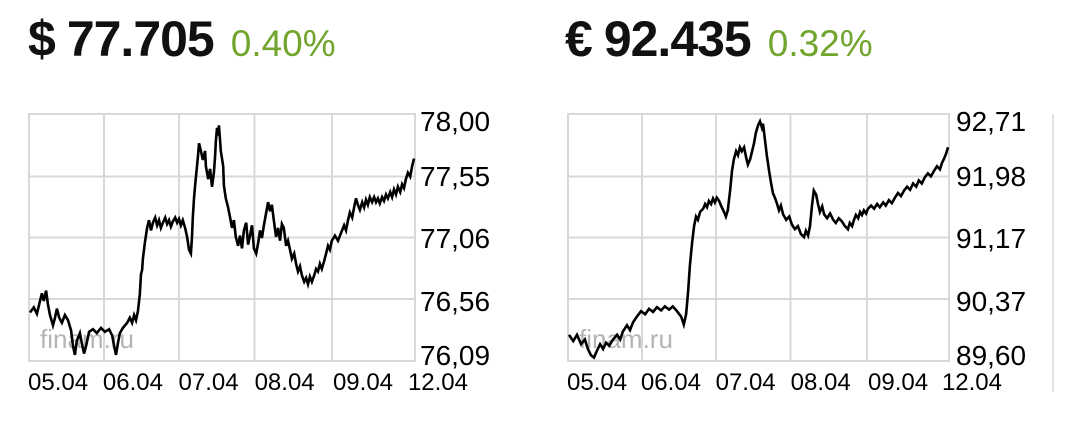  Describe the element at coordinates (677, 39) in the screenshot. I see `eur-price-value: 92.435` at that location.